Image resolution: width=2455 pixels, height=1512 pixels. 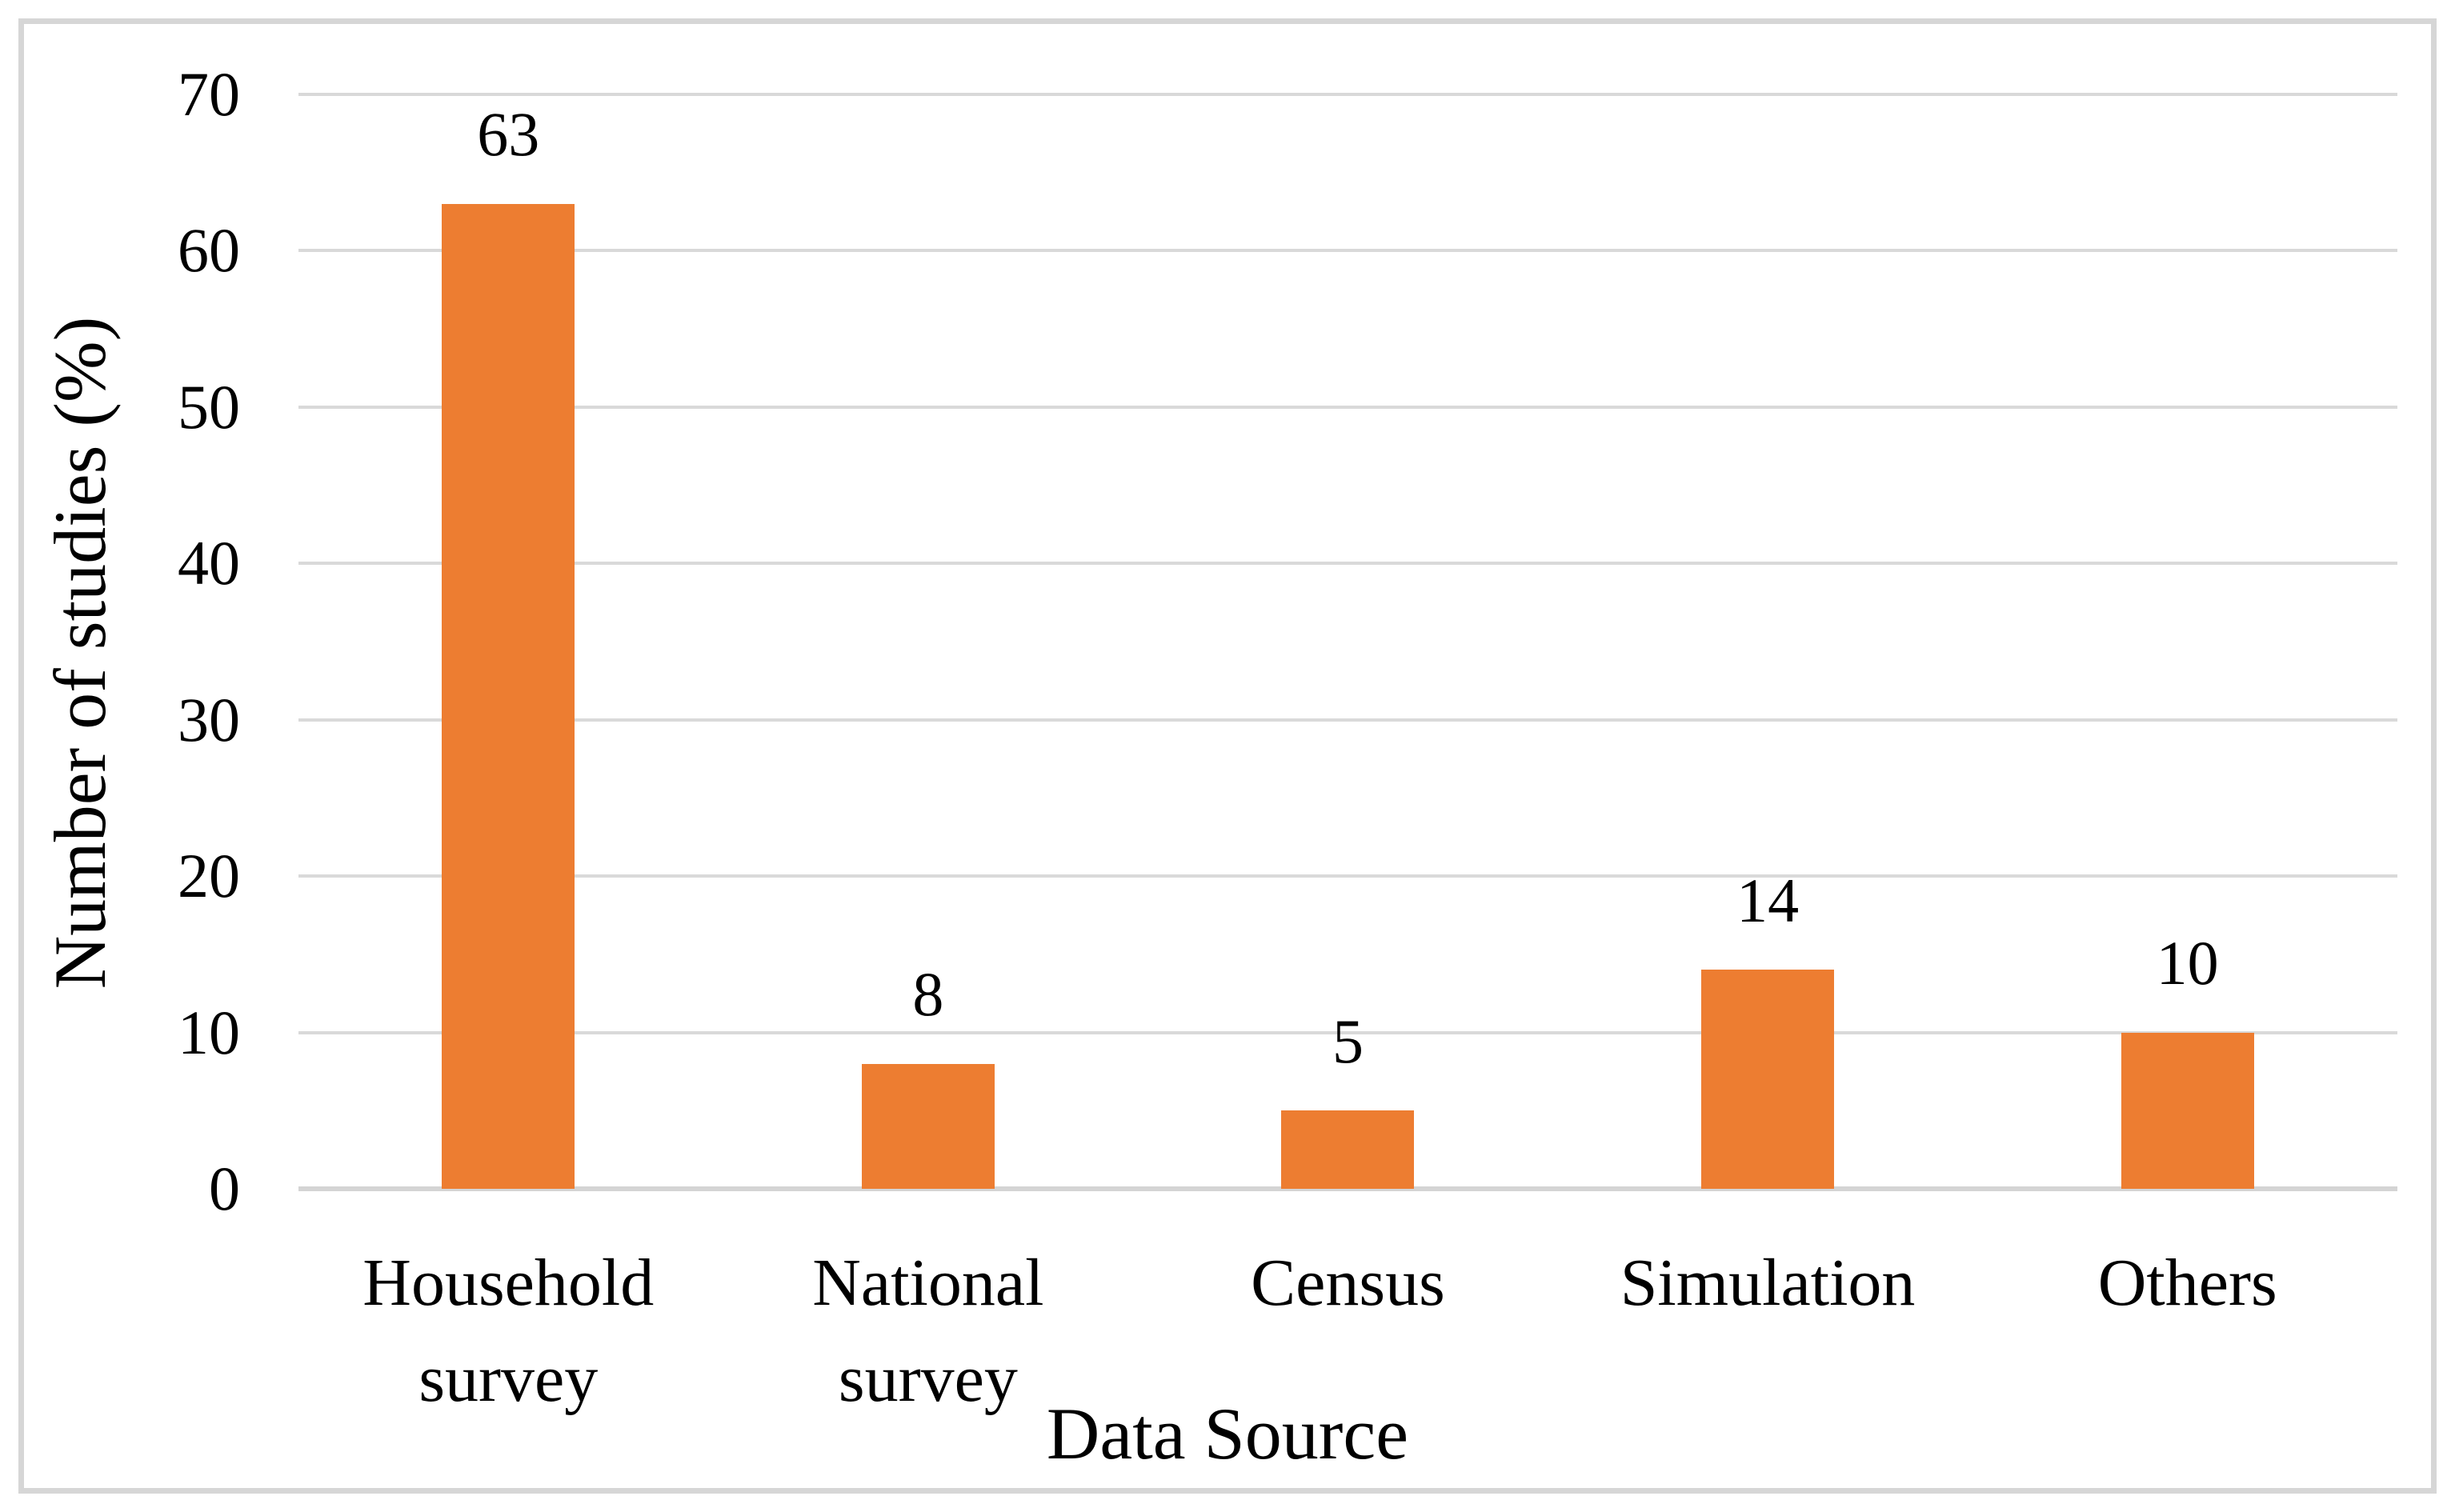 I want to click on bar-household-survey, so click(x=509, y=696).